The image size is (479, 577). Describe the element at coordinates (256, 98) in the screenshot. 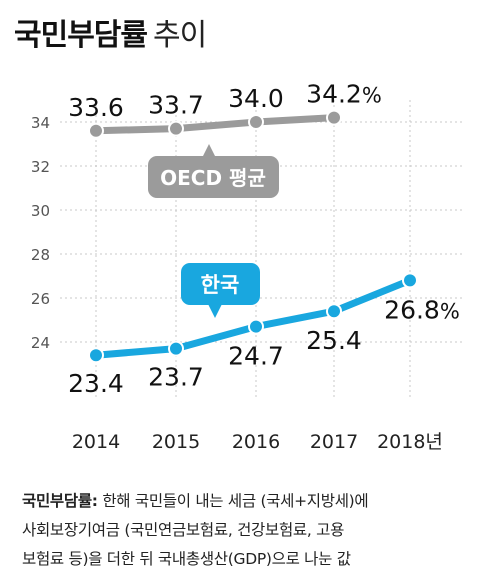

I see `data-label-0-2016: 34.0` at that location.